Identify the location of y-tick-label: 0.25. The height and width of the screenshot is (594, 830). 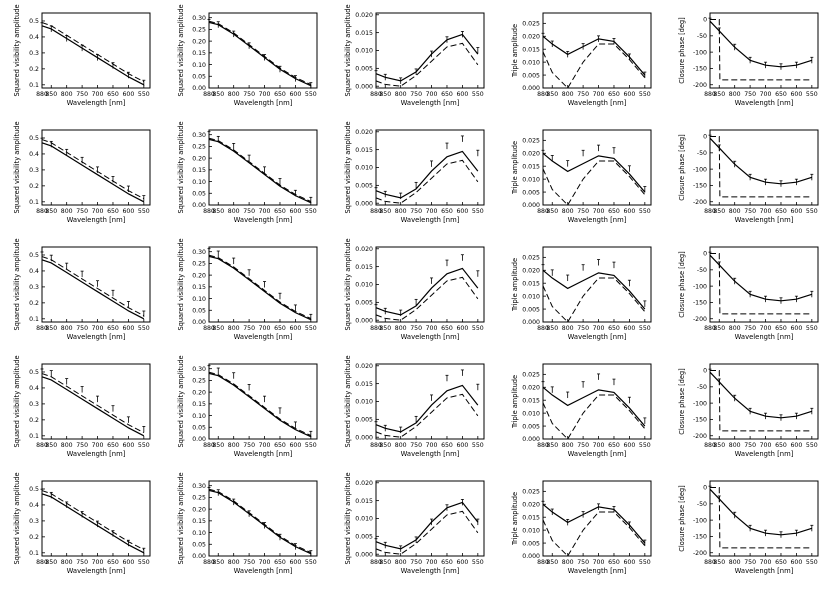
(199, 147).